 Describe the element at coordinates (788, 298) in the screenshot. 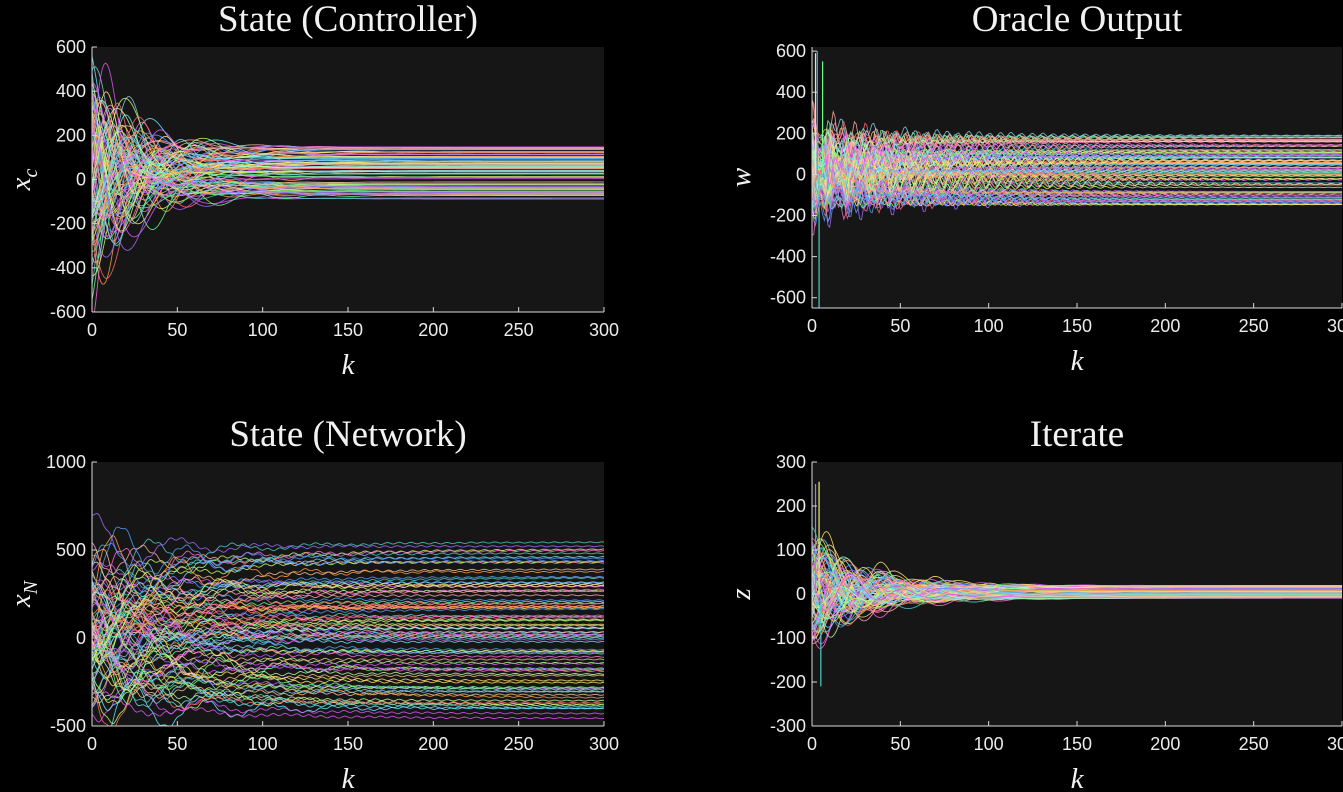

I see `y-tick-label: -600` at that location.